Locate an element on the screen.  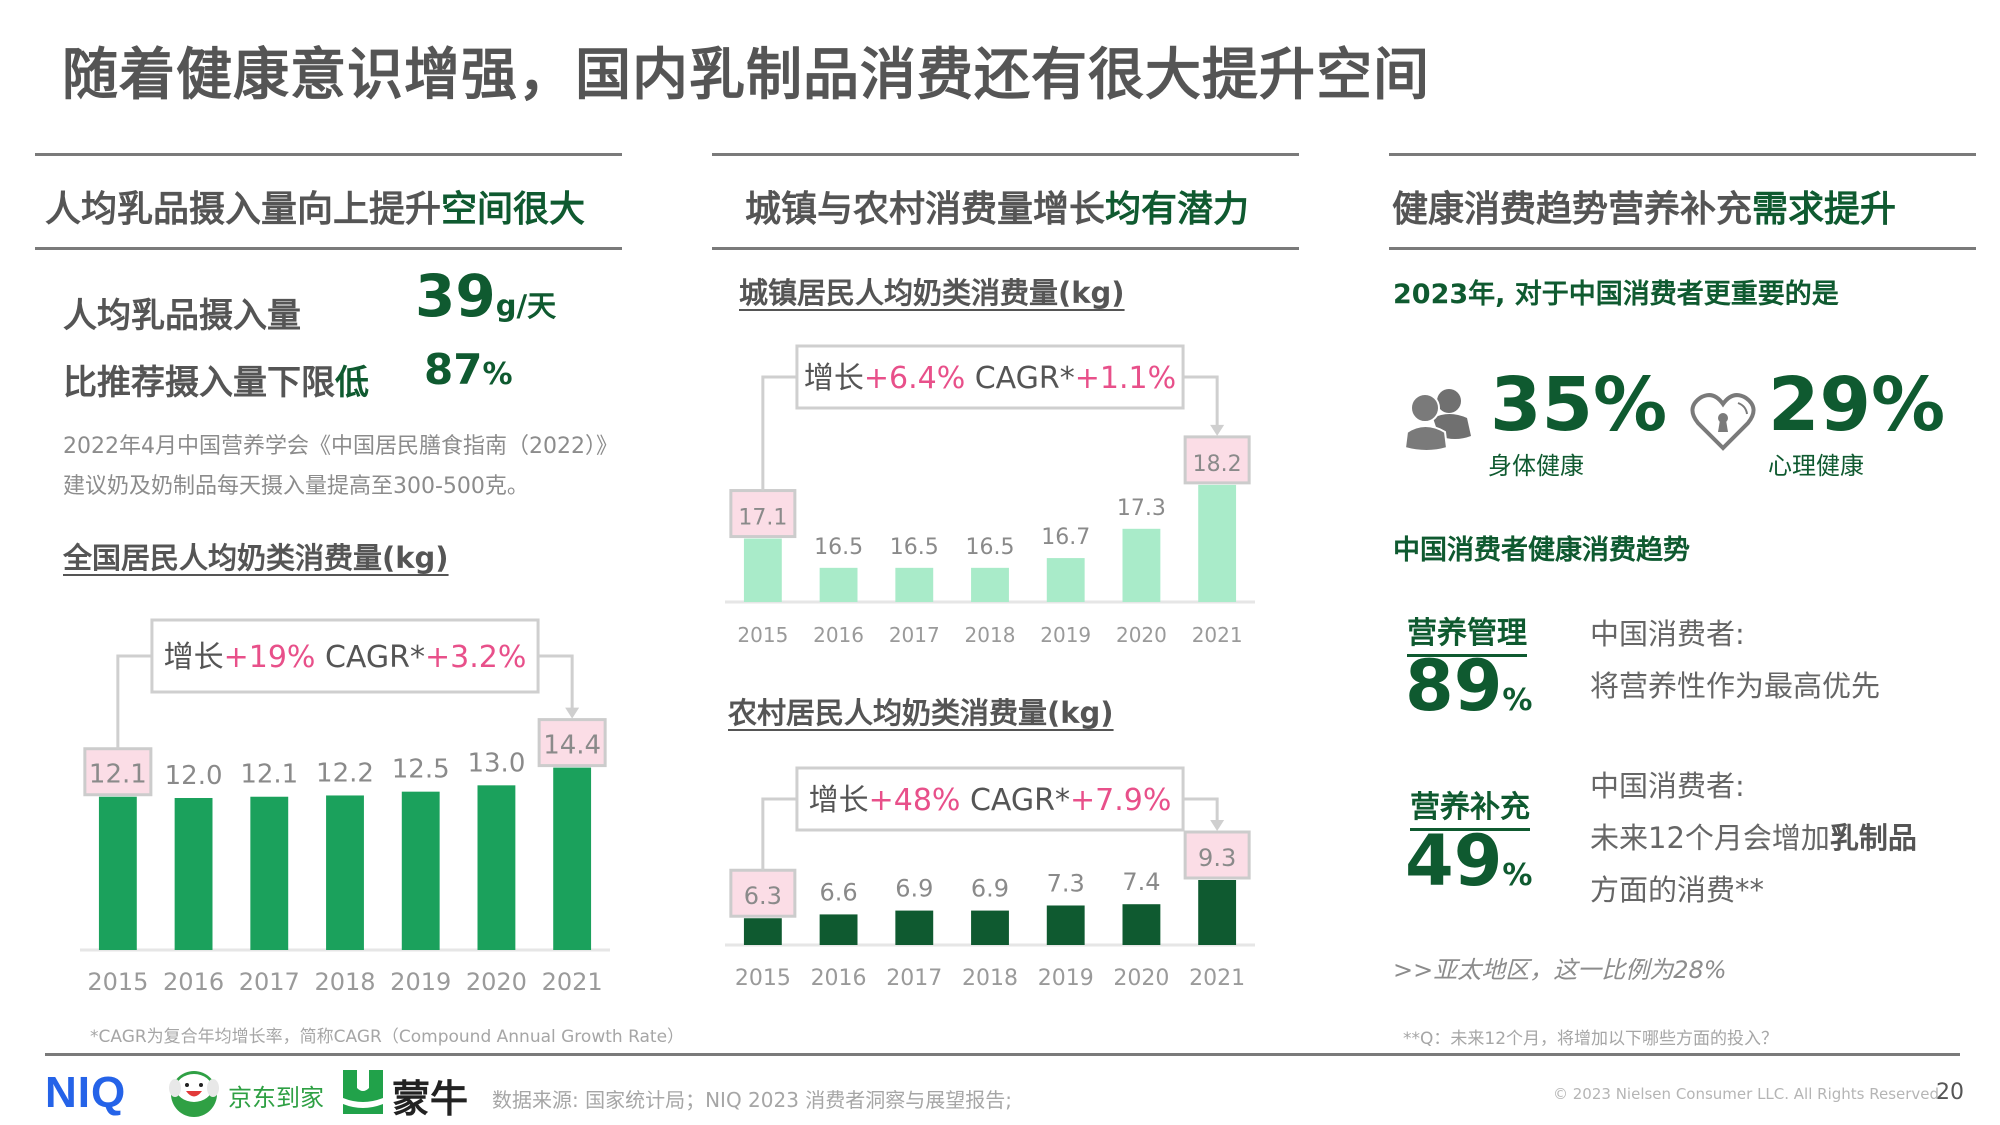
data-label: 12.5 is located at coordinates (421, 770).